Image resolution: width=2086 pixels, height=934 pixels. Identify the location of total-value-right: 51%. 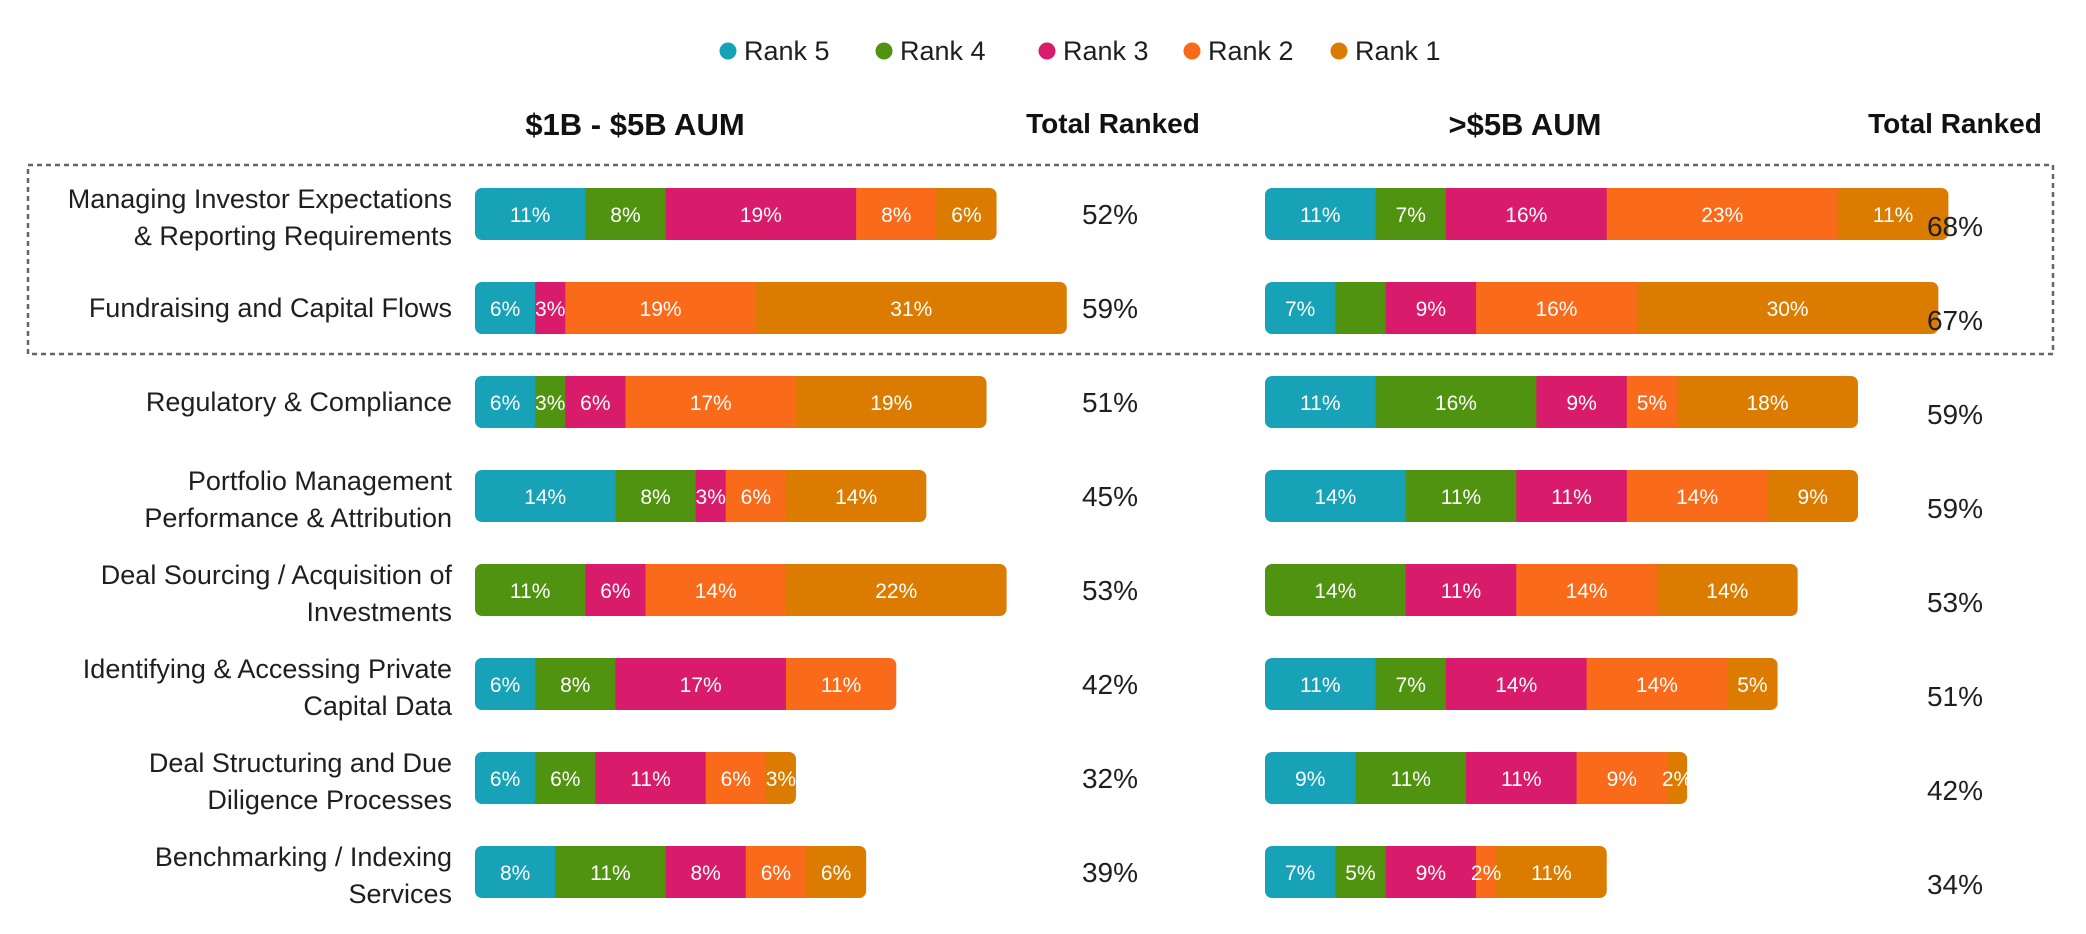
(1955, 696).